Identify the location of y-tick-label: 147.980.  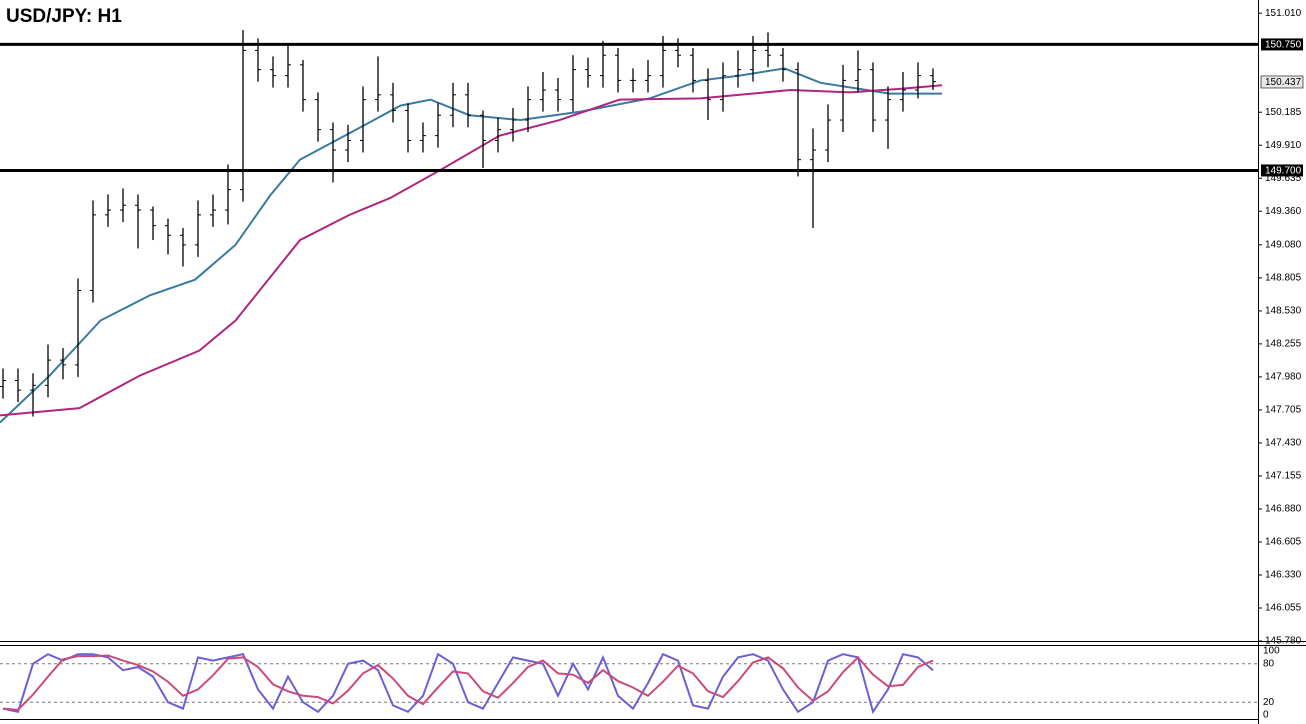
(1283, 377).